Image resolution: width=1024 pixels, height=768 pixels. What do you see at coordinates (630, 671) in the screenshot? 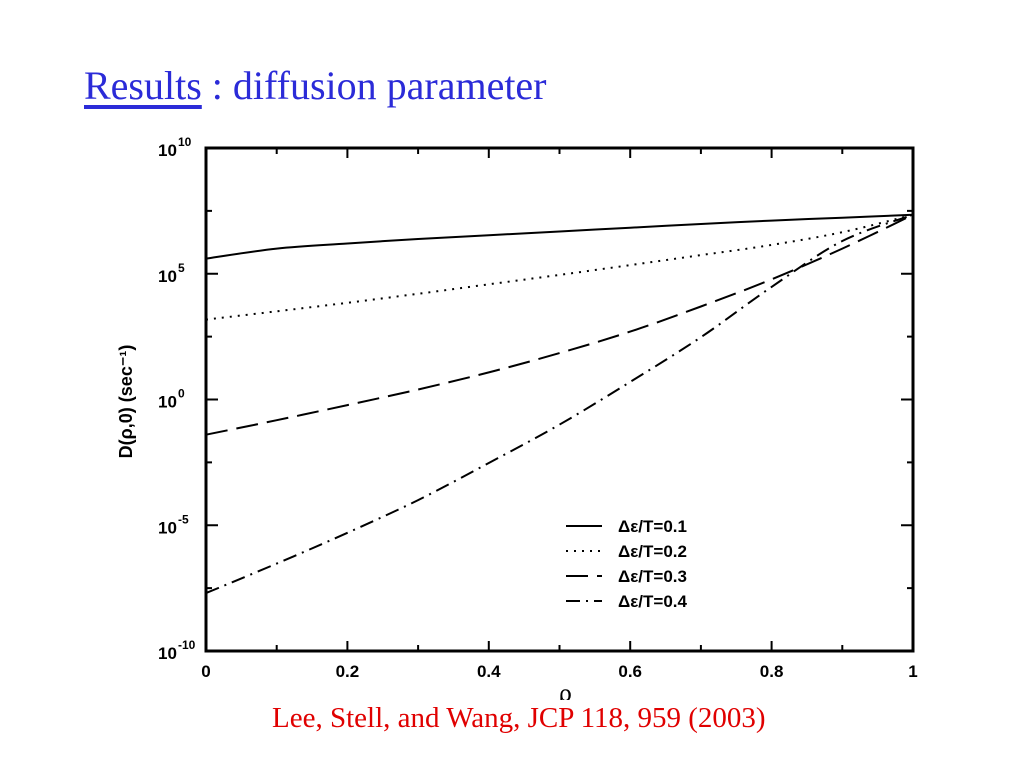
I see `x-tick-label: 0.6` at bounding box center [630, 671].